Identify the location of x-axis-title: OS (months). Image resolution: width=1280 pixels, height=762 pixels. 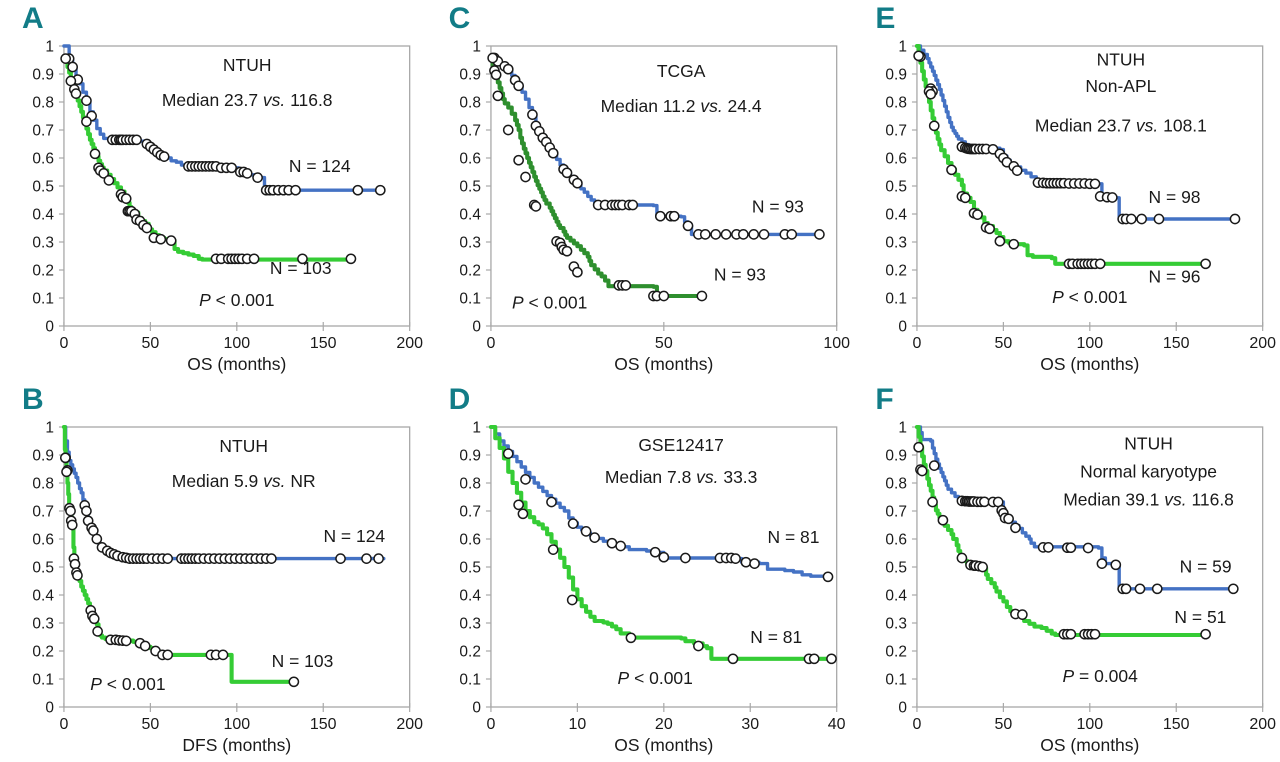
(663, 745).